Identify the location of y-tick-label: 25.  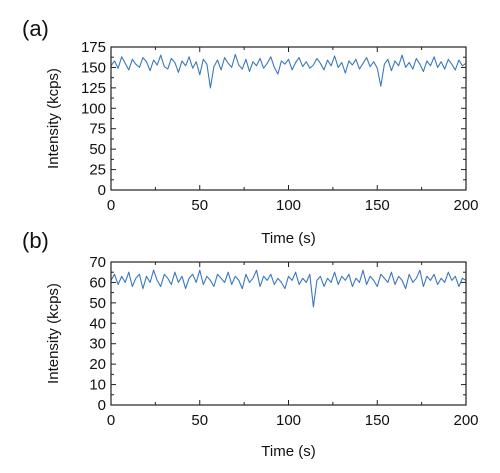
(97, 170).